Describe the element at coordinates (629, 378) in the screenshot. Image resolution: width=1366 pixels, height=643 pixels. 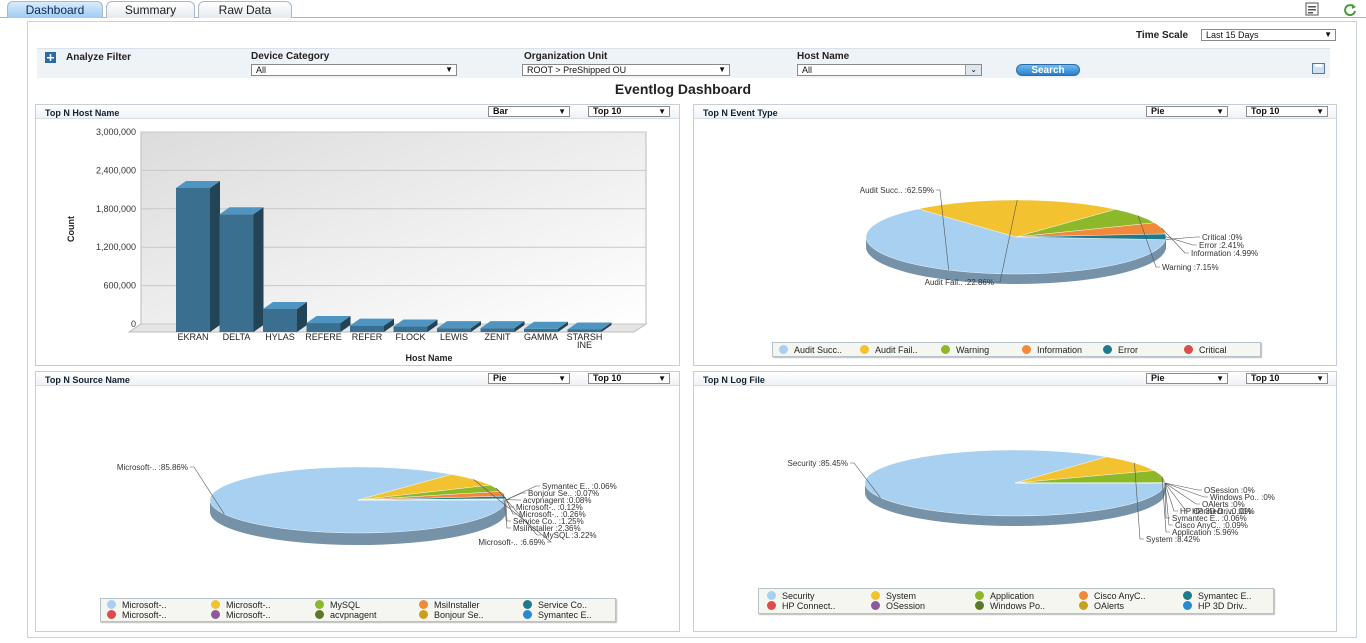
I see `source-topn-select: Top 10 ▼` at that location.